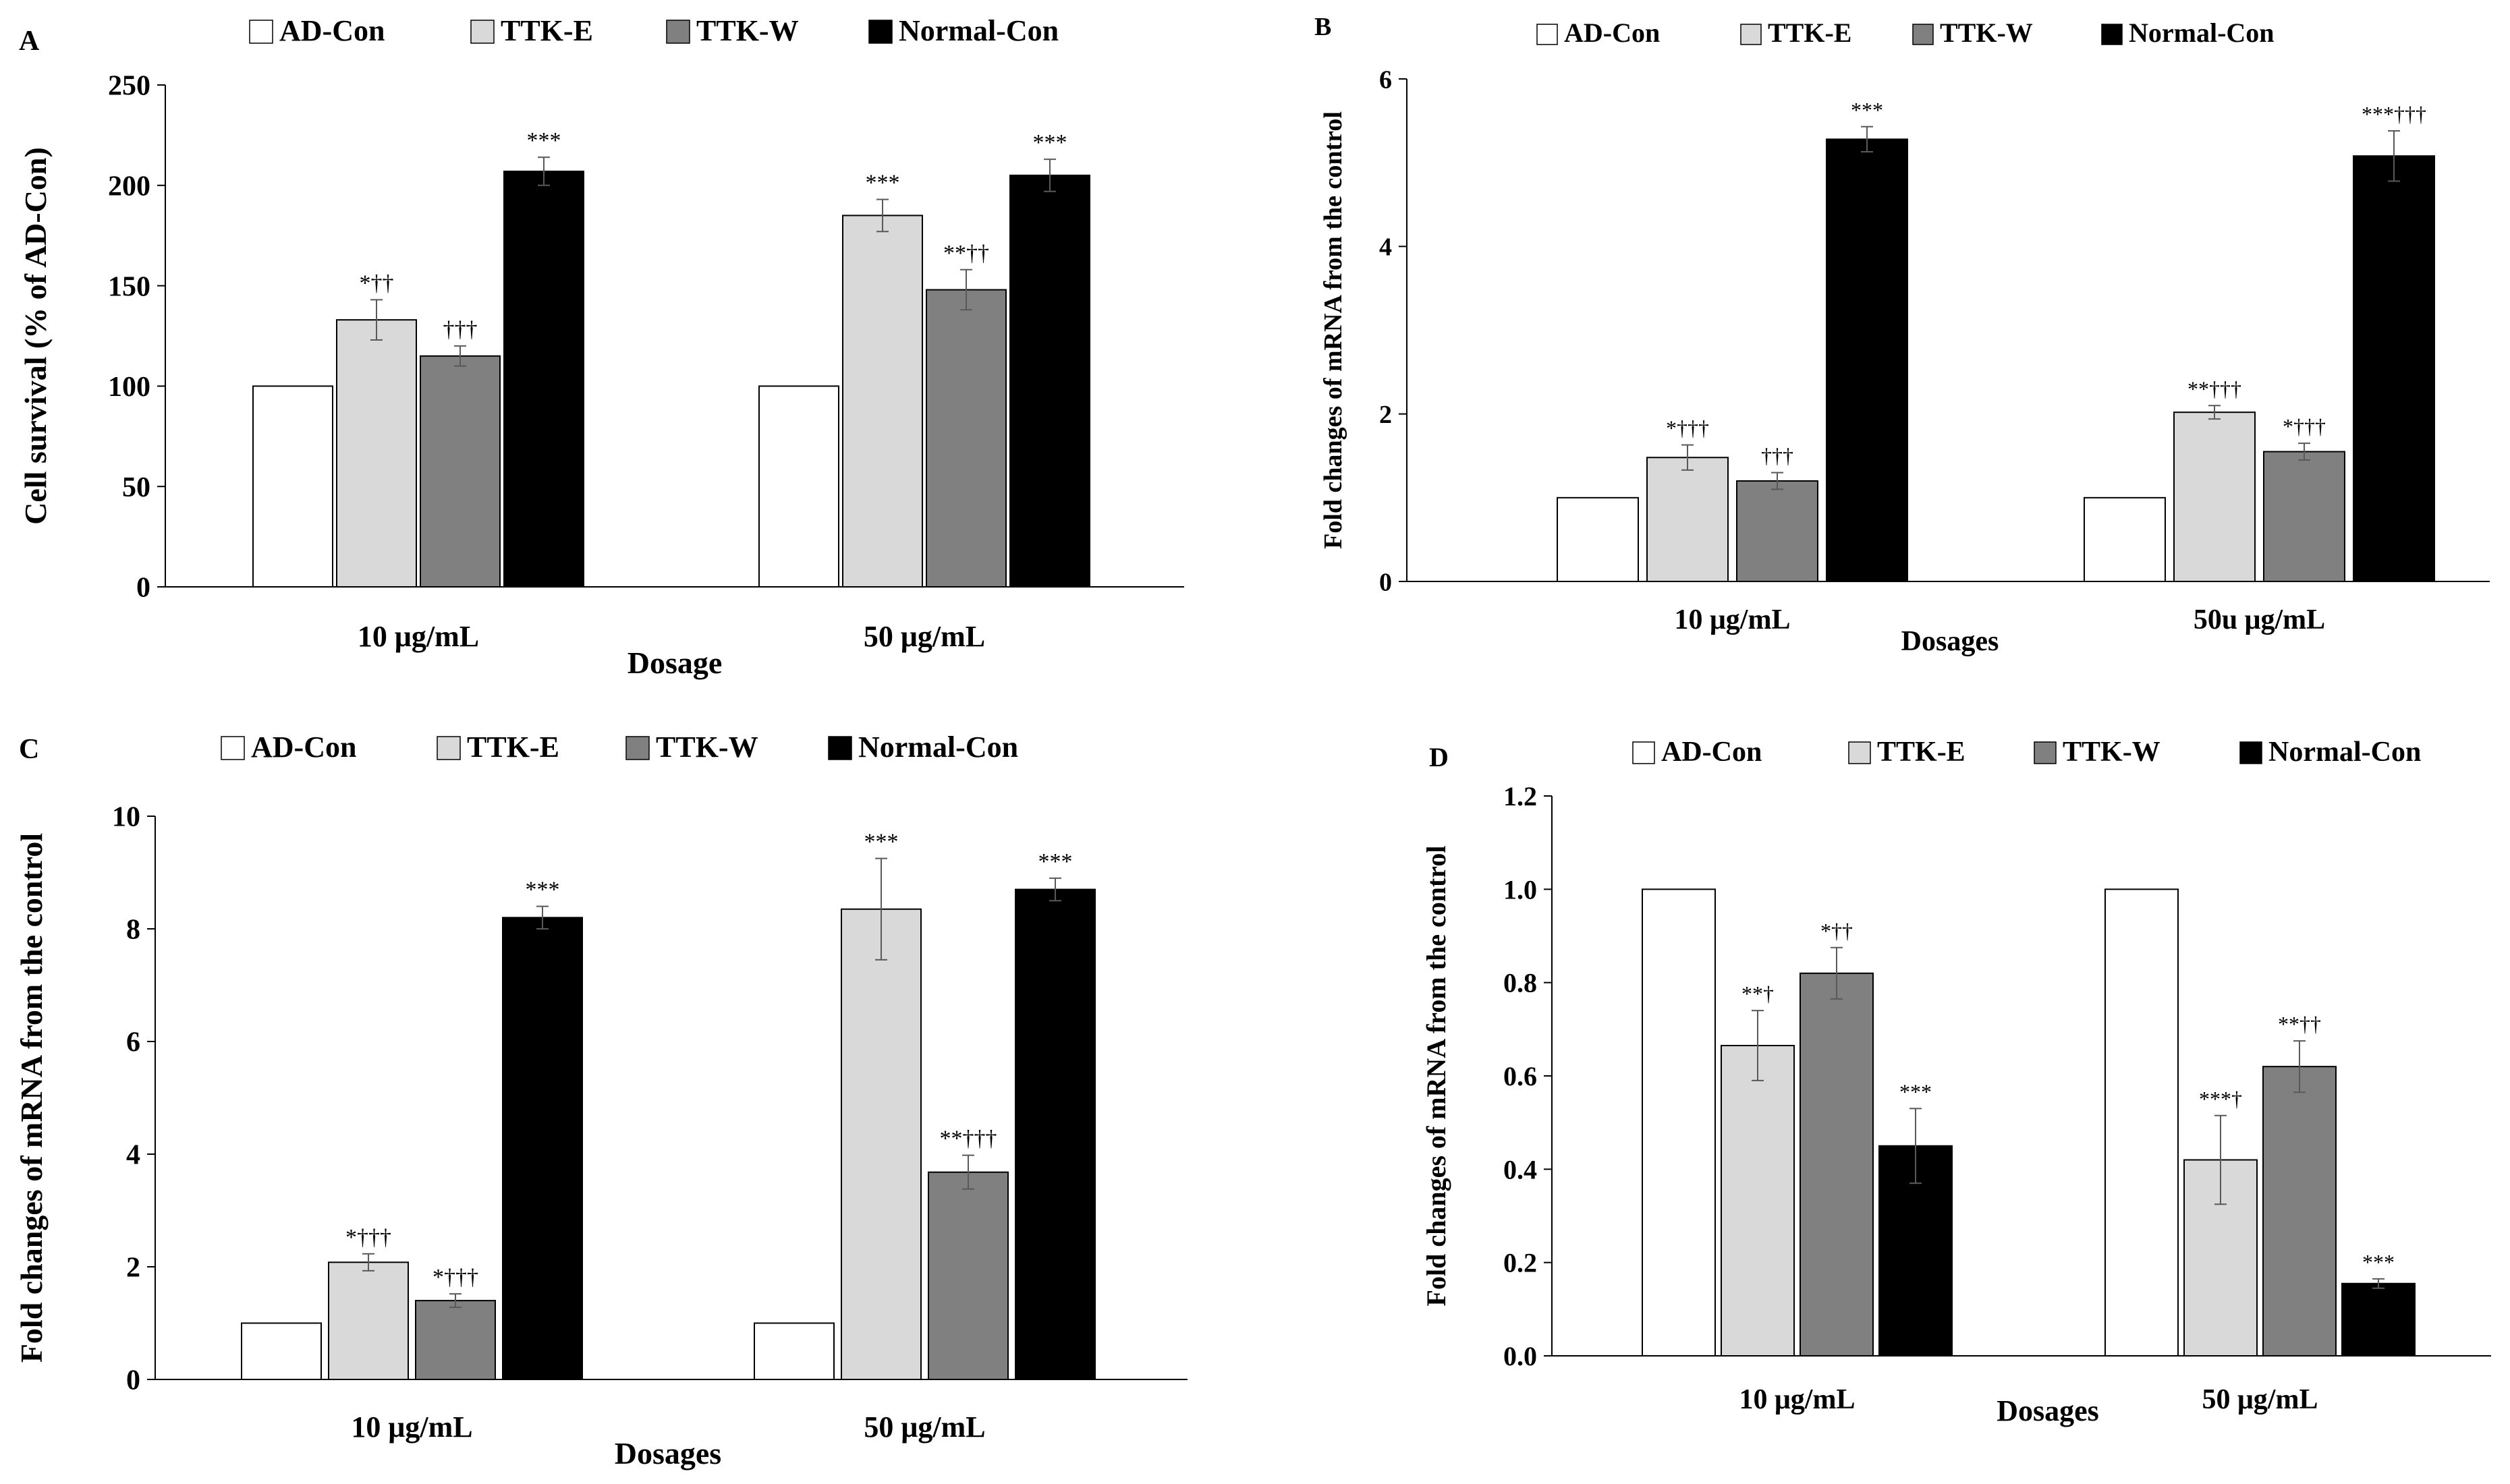  I want to click on panel-letter: D, so click(1439, 757).